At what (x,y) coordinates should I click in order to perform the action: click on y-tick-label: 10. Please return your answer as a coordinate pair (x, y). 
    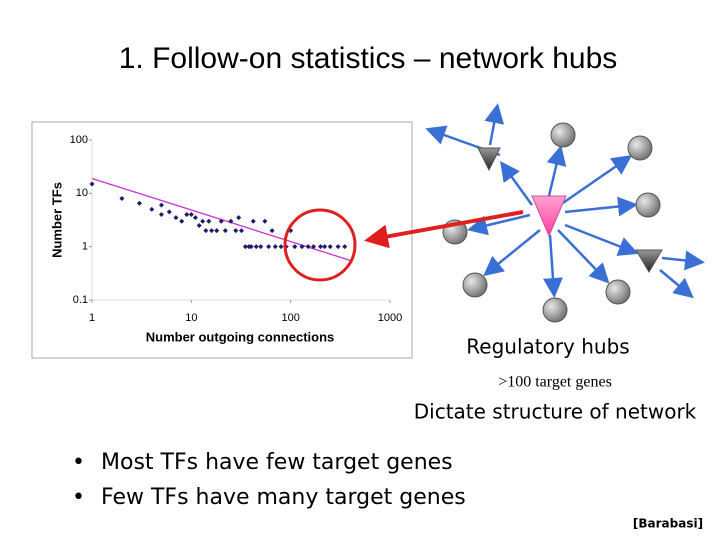
    Looking at the image, I should click on (82, 193).